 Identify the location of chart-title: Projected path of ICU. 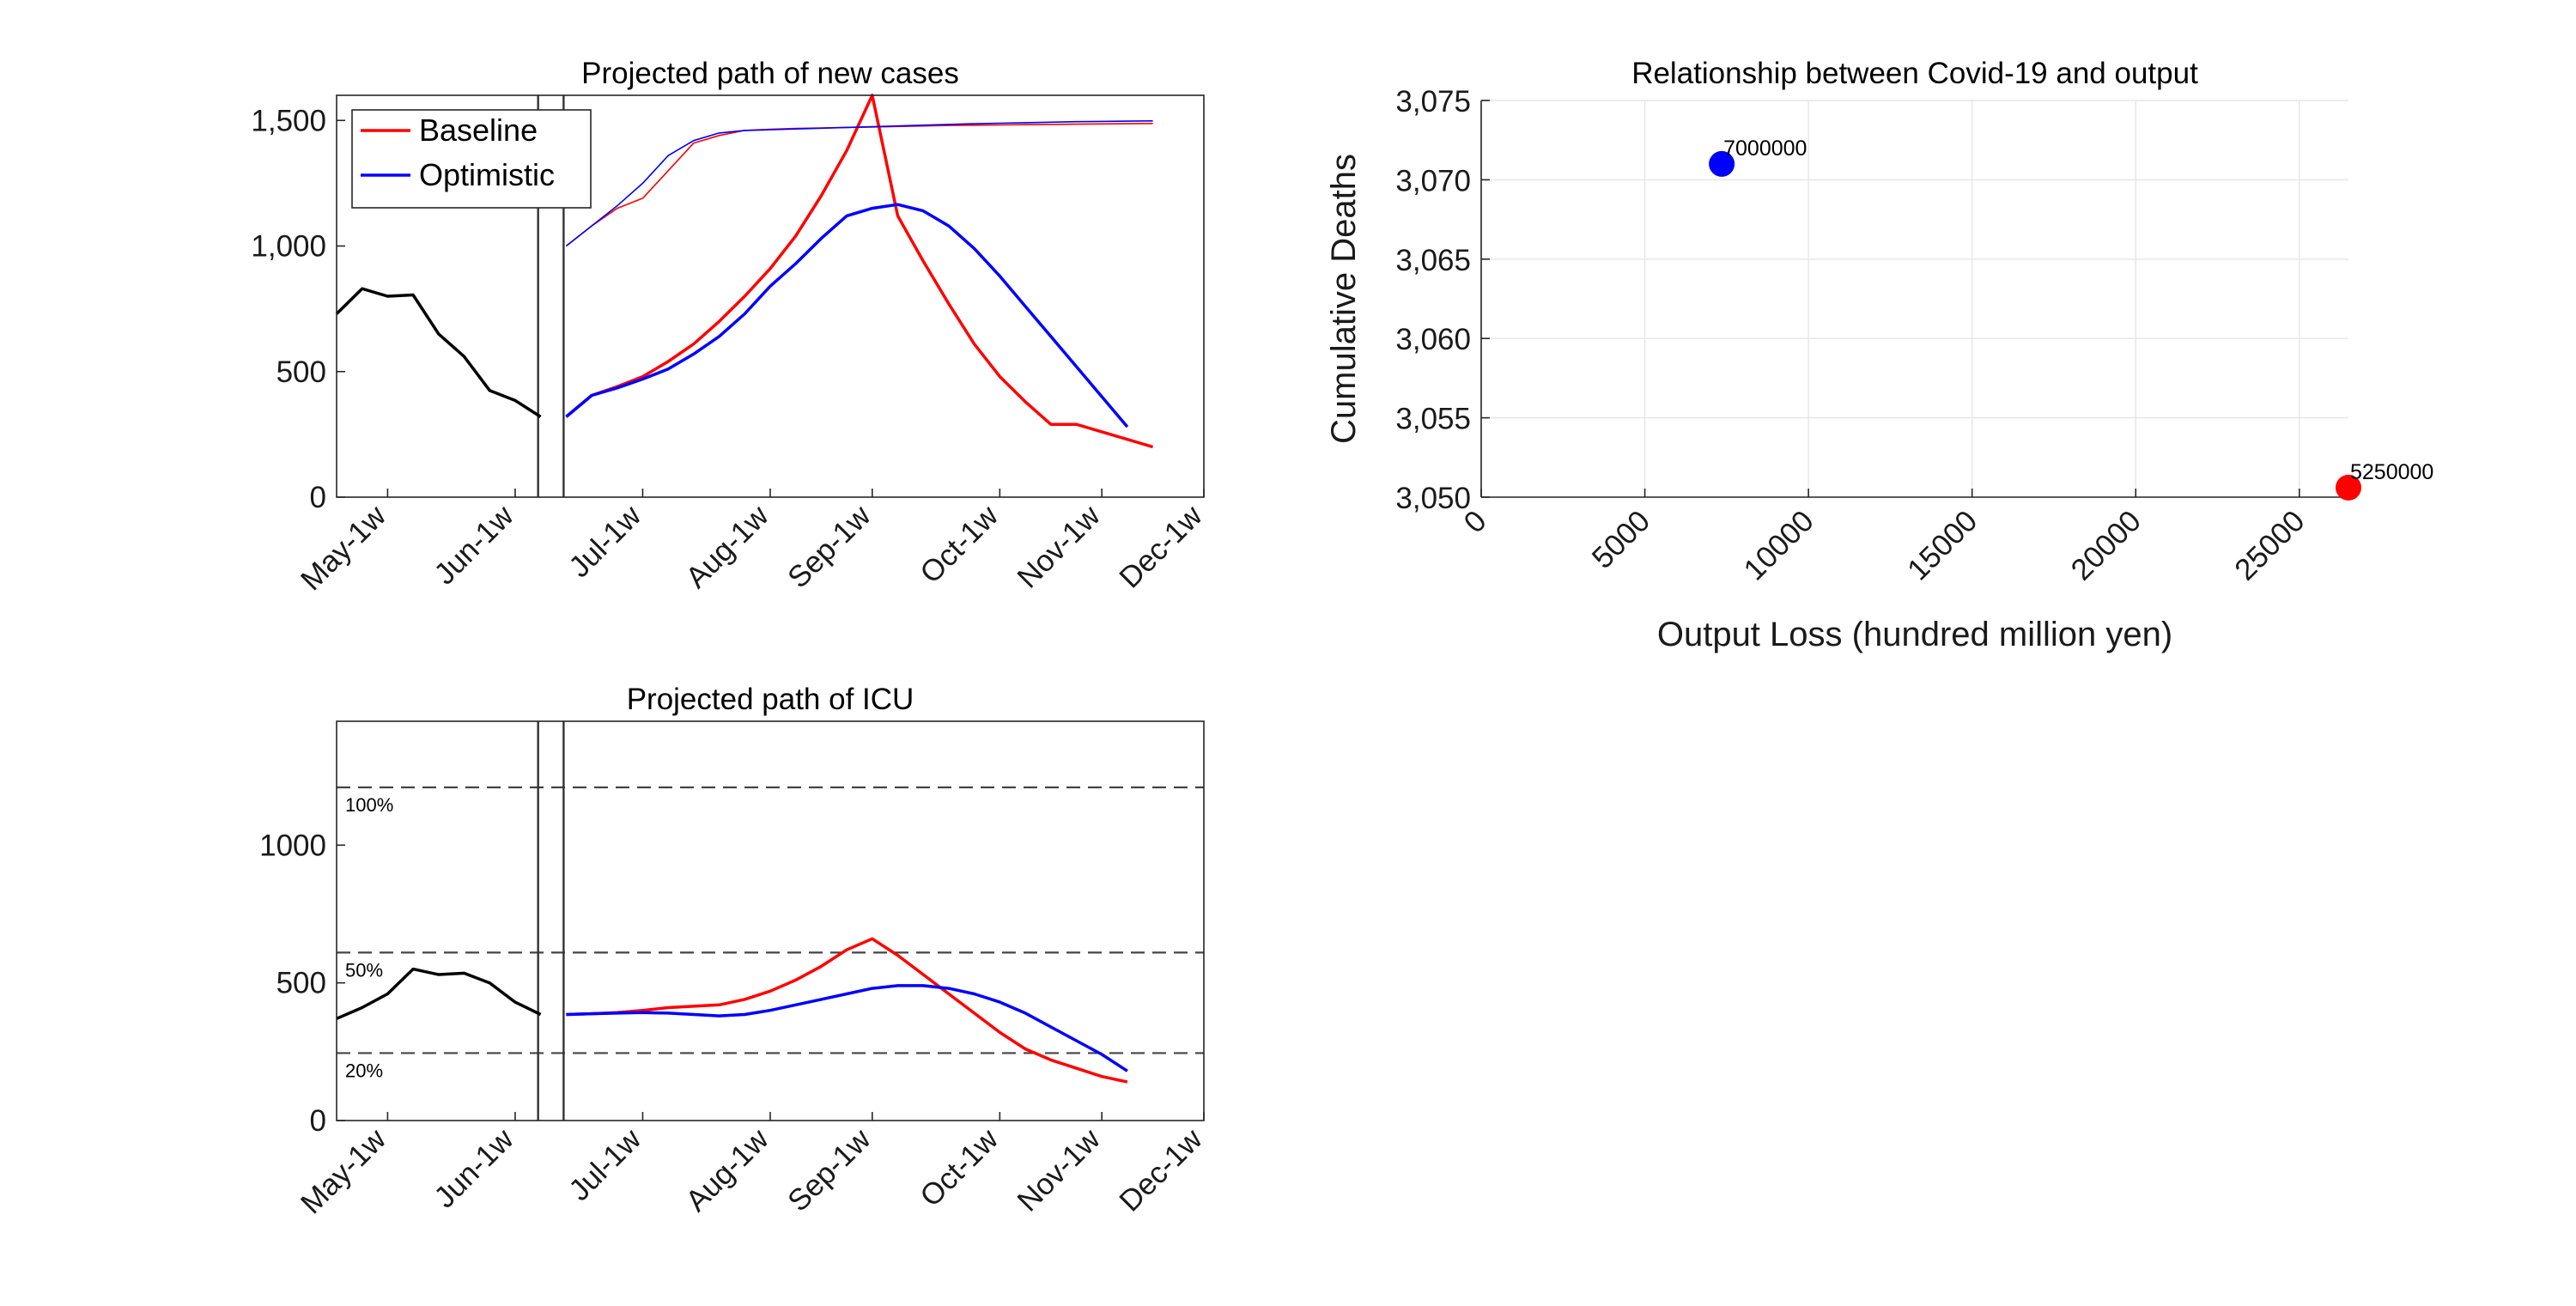
(770, 699).